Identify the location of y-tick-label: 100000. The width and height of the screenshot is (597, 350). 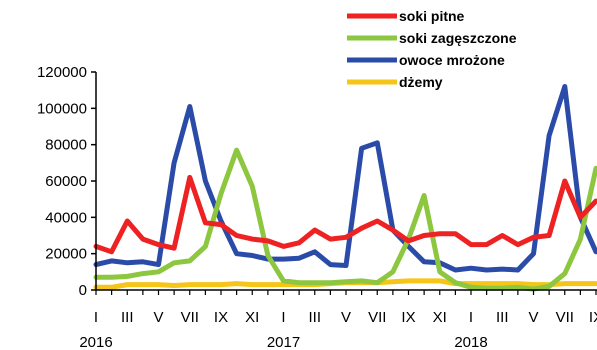
(62, 108).